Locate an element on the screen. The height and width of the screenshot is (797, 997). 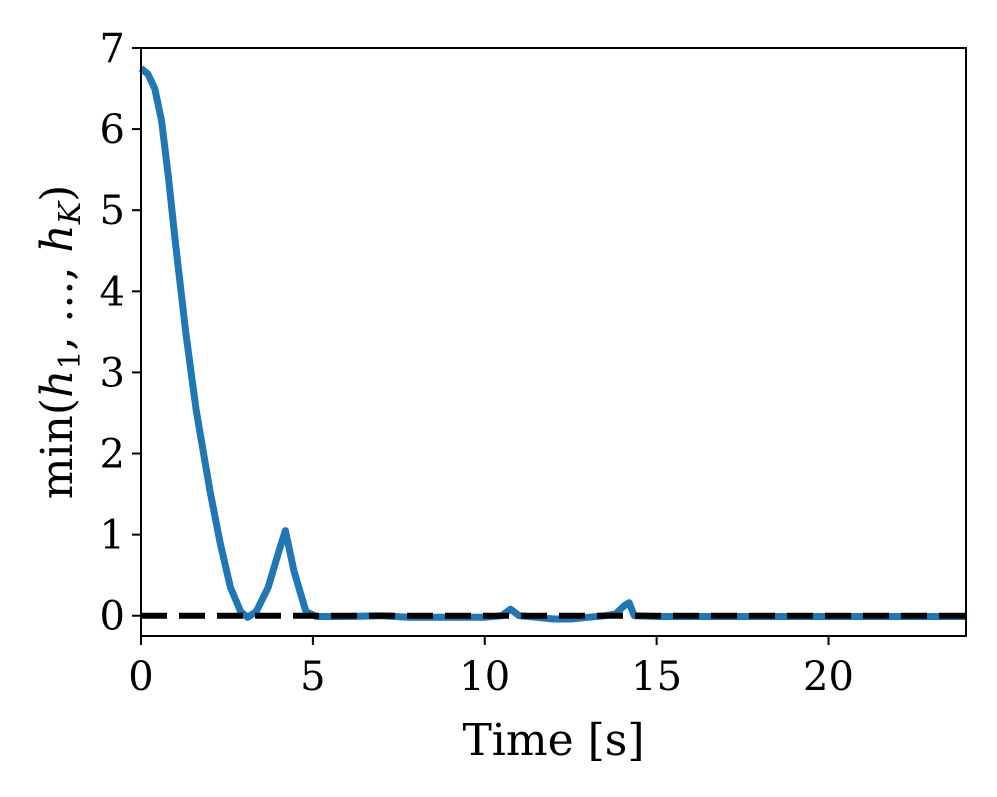
y-axis-label: min(h1, ..., hK) is located at coordinates (60, 342).